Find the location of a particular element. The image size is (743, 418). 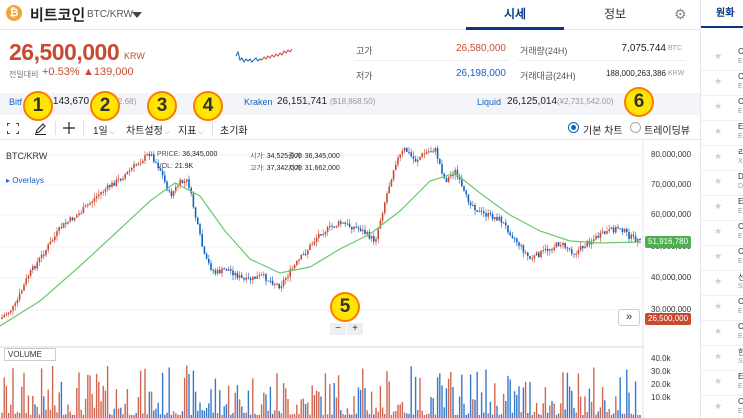

annotation-marker-3: 3 is located at coordinates (162, 106).